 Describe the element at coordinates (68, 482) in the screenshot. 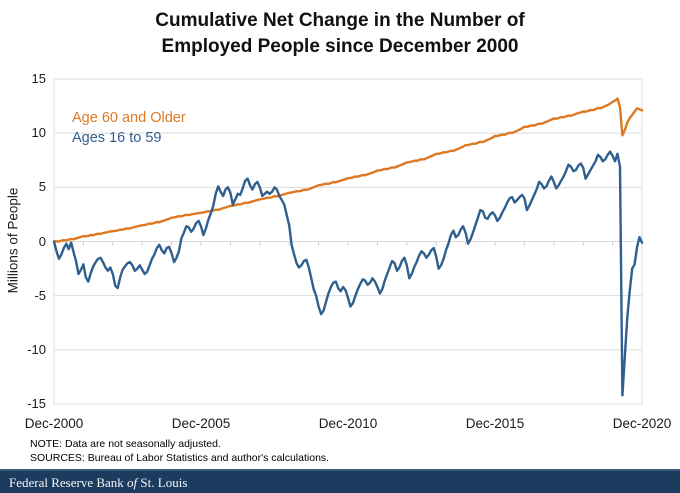

I see `footer-brand-prefix: Federal Reserve Bank` at that location.